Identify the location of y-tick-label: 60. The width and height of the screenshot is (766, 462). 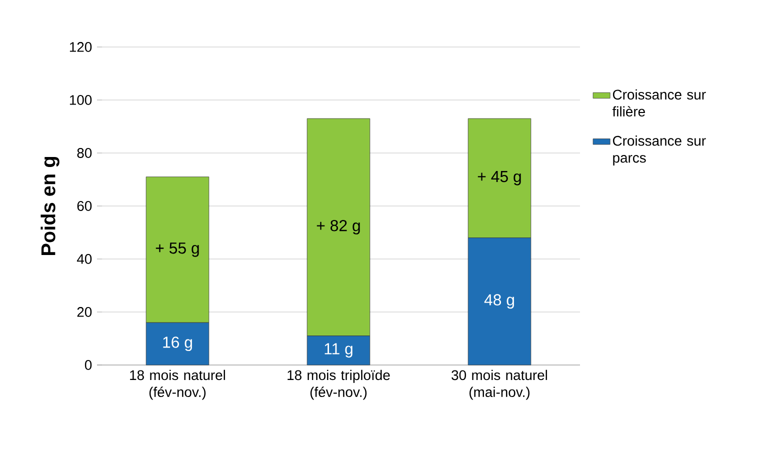
(84, 206).